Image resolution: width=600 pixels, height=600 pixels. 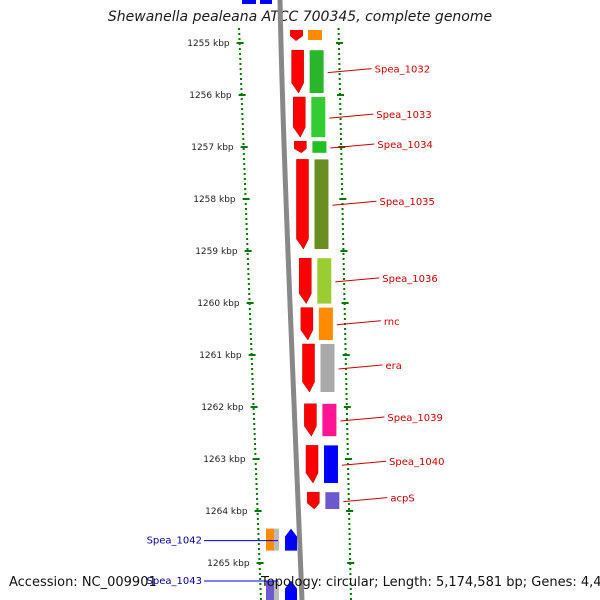 I want to click on gene-label: Spea_1033, so click(x=403, y=115).